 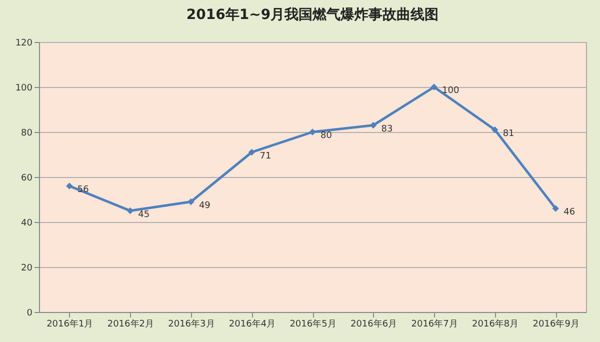 I want to click on y-tick-label: 40, so click(x=27, y=223).